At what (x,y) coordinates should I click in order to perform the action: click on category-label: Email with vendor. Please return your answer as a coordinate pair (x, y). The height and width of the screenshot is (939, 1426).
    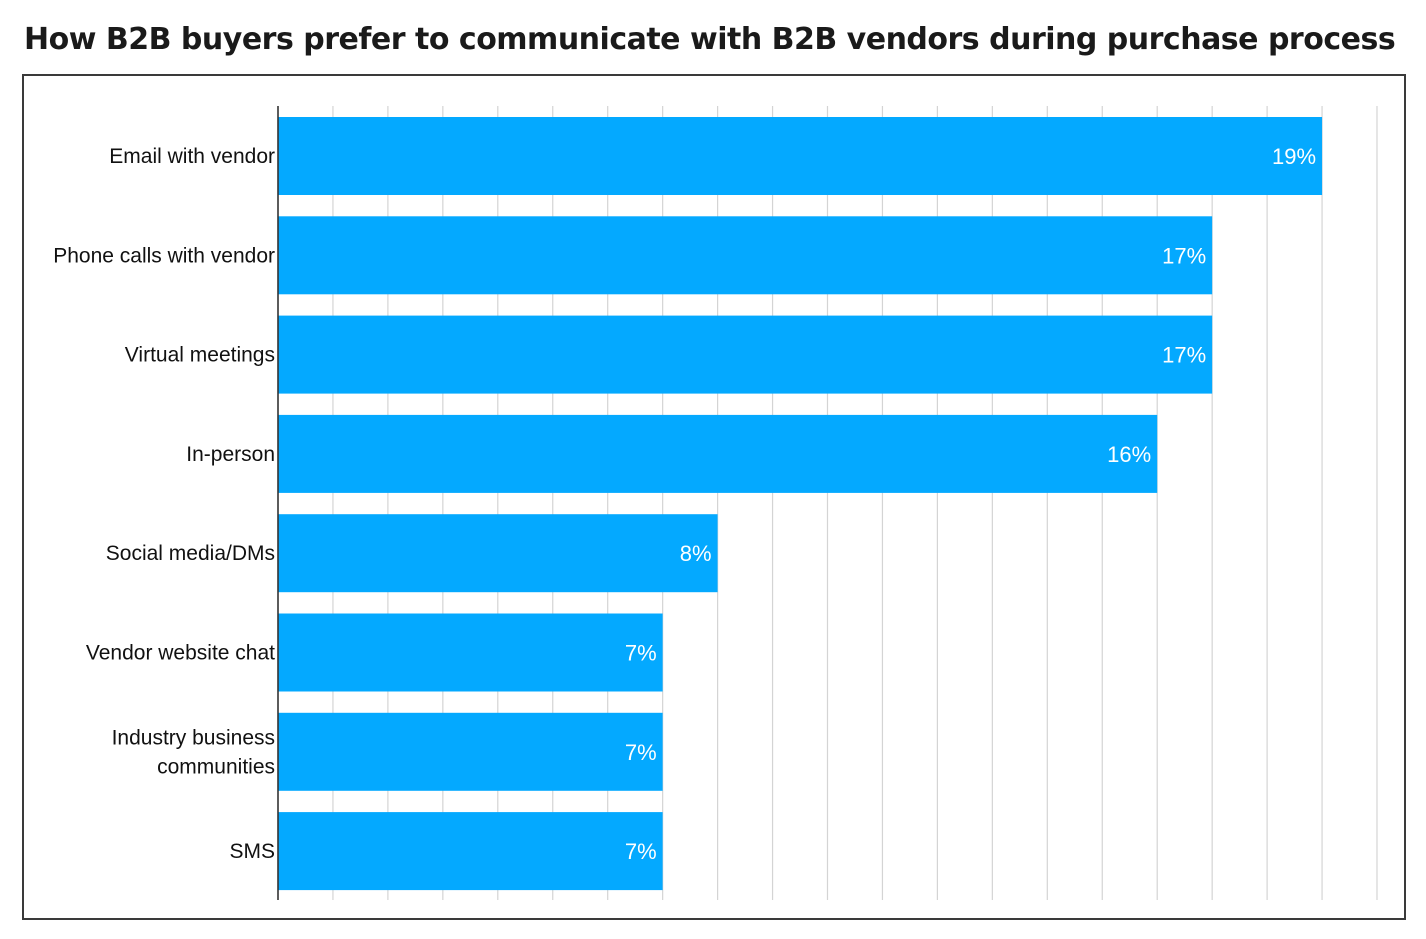
    Looking at the image, I should click on (192, 156).